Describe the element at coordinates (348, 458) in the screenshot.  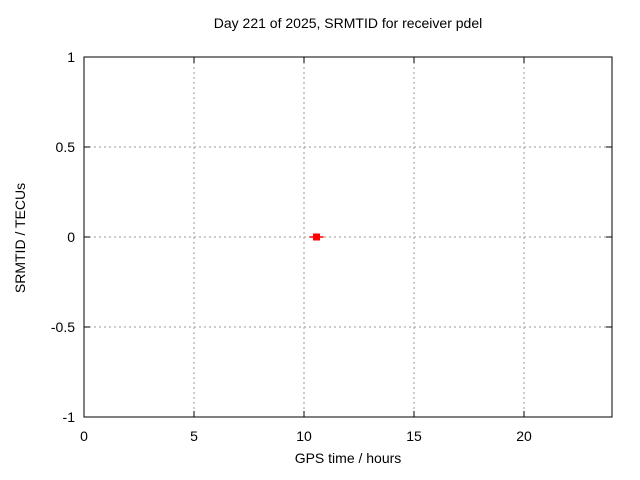
I see `x-axis-label: GPS time / hours` at that location.